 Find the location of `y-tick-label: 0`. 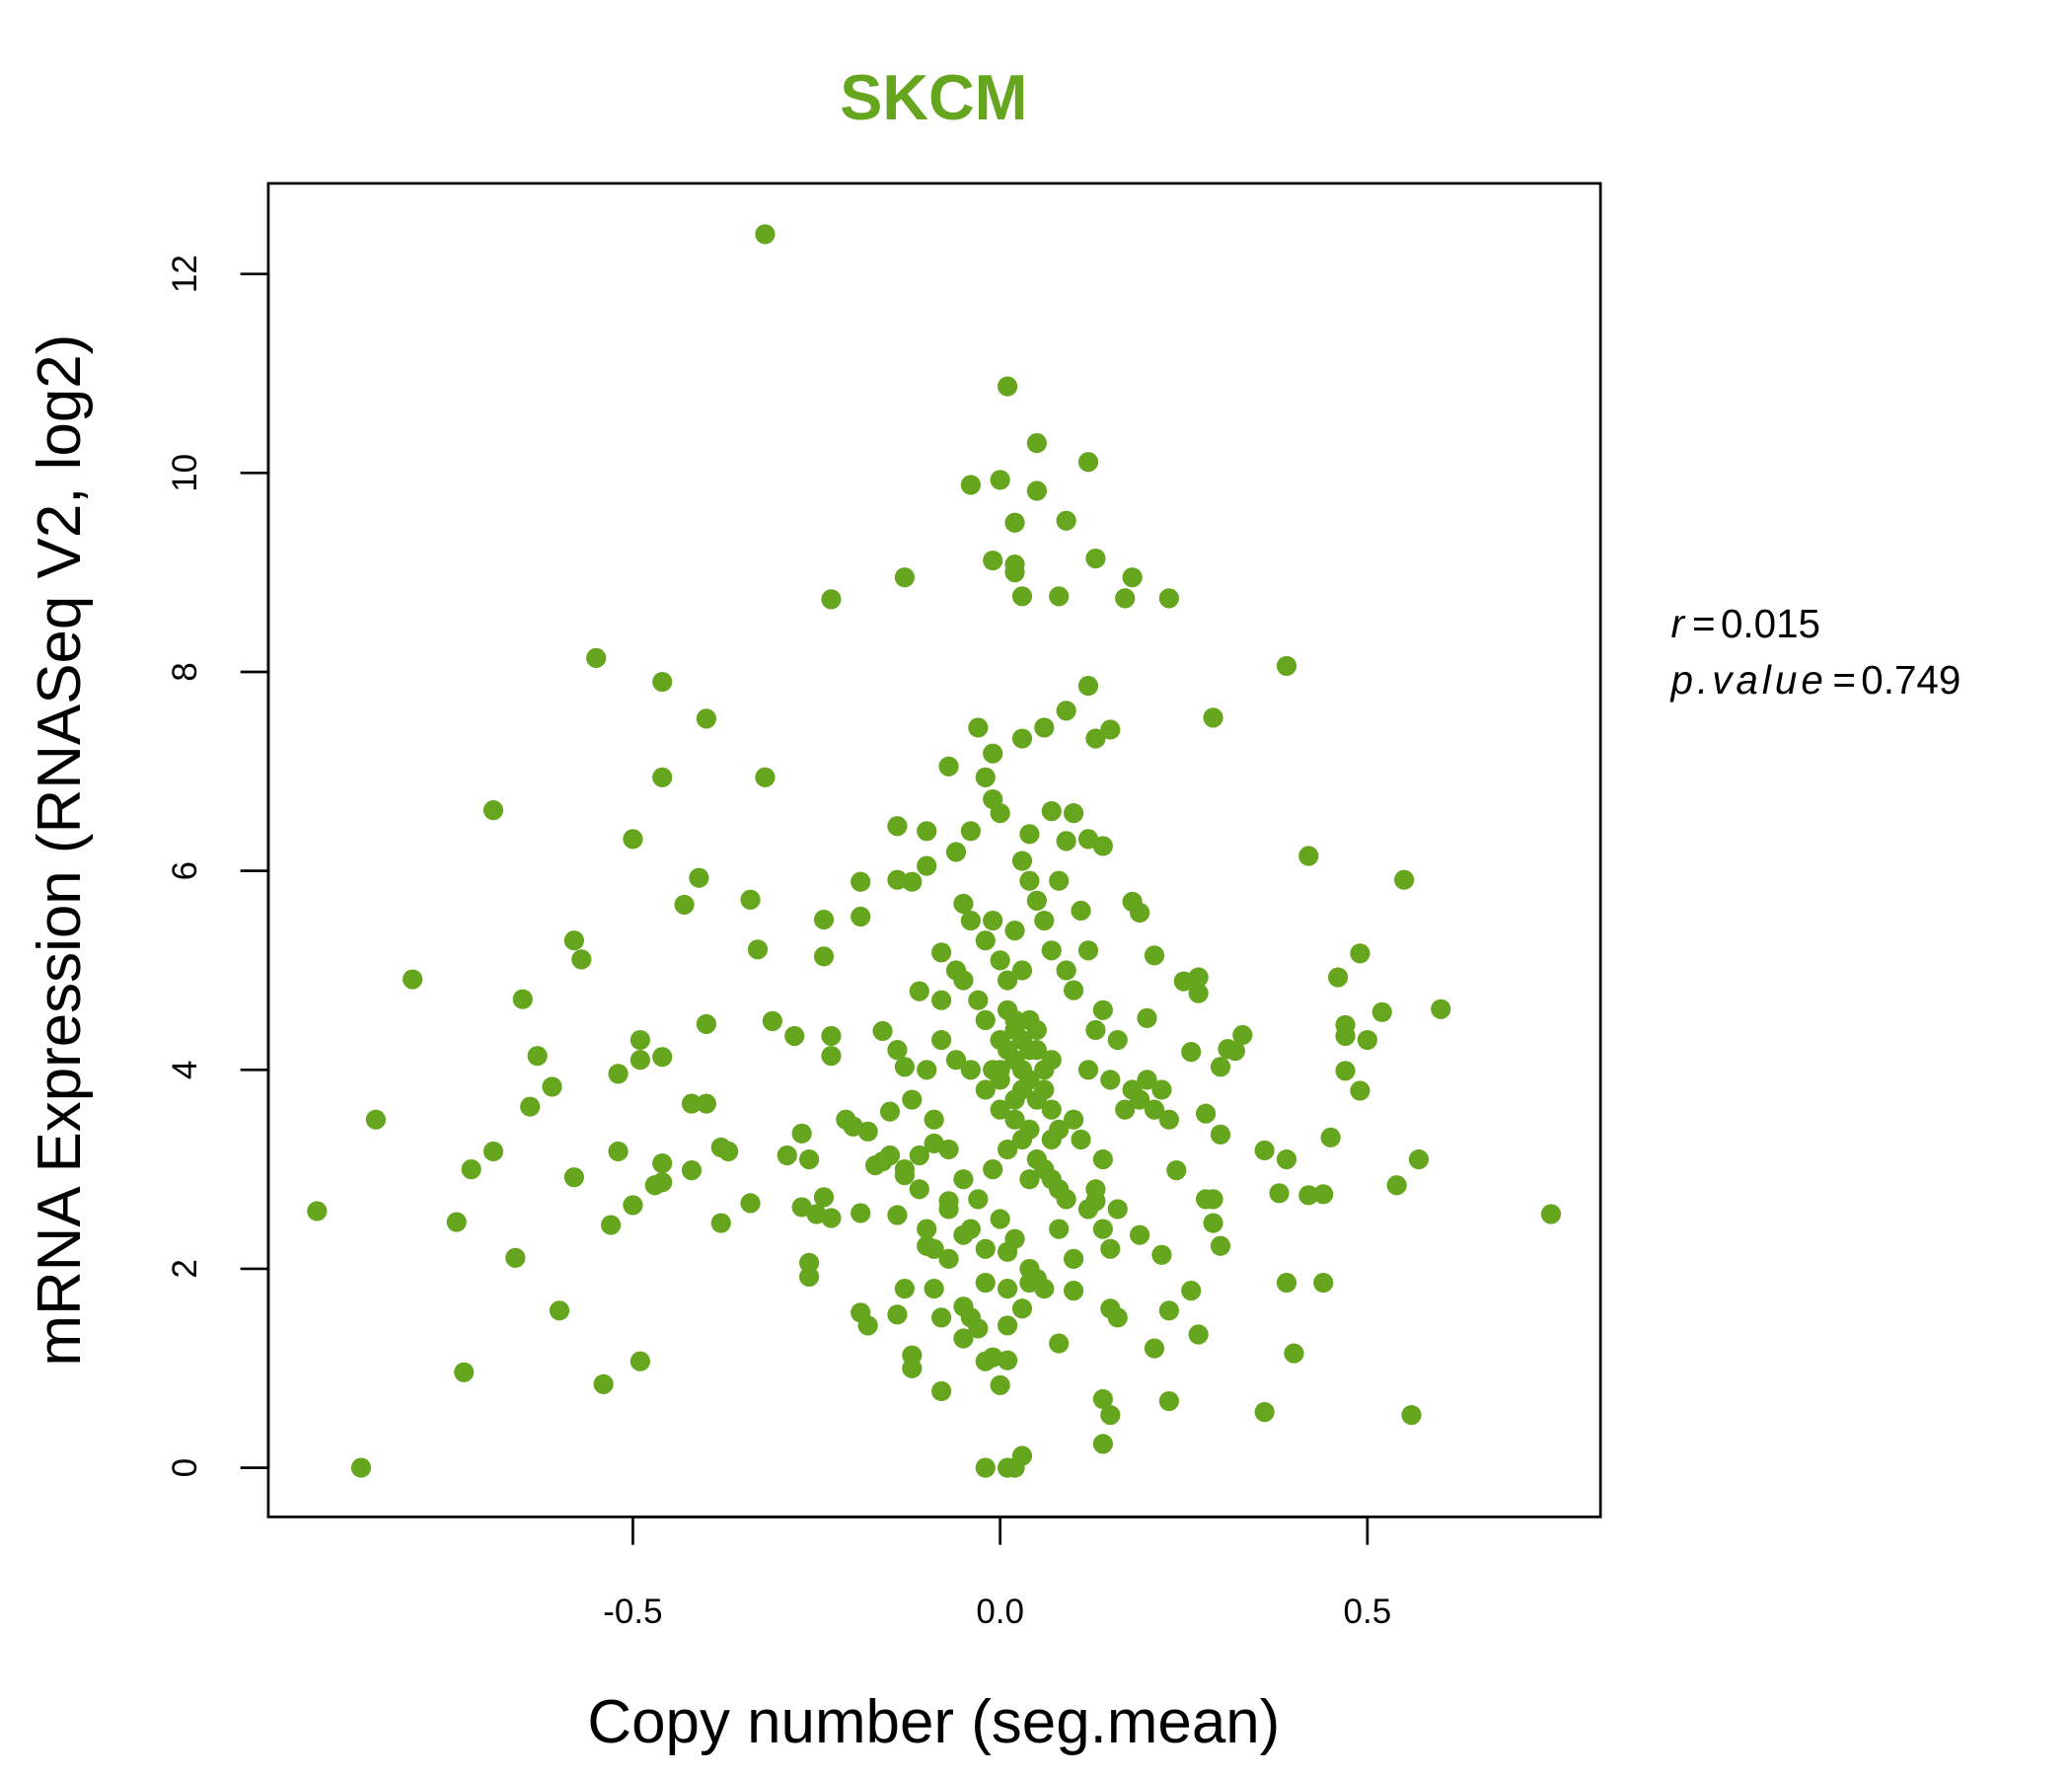

y-tick-label: 0 is located at coordinates (185, 1468).